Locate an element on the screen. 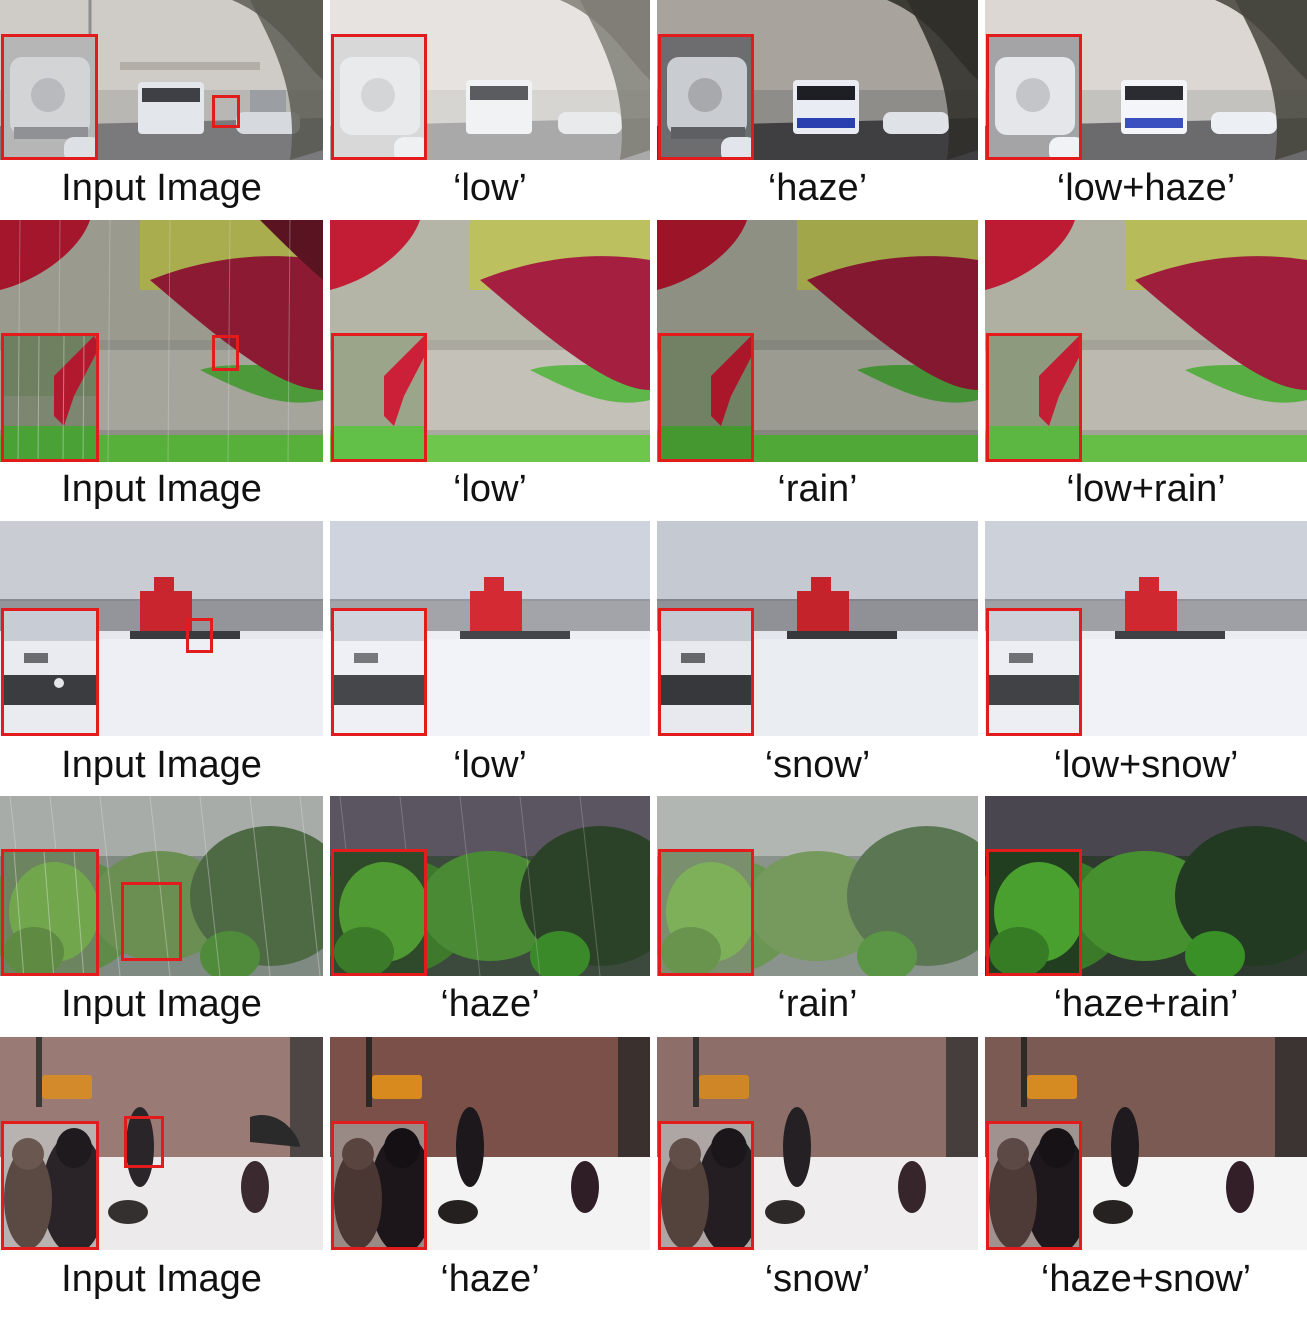 This screenshot has height=1324, width=1307. cell-low-haze: ‘low+haze’ is located at coordinates (1146, 107).